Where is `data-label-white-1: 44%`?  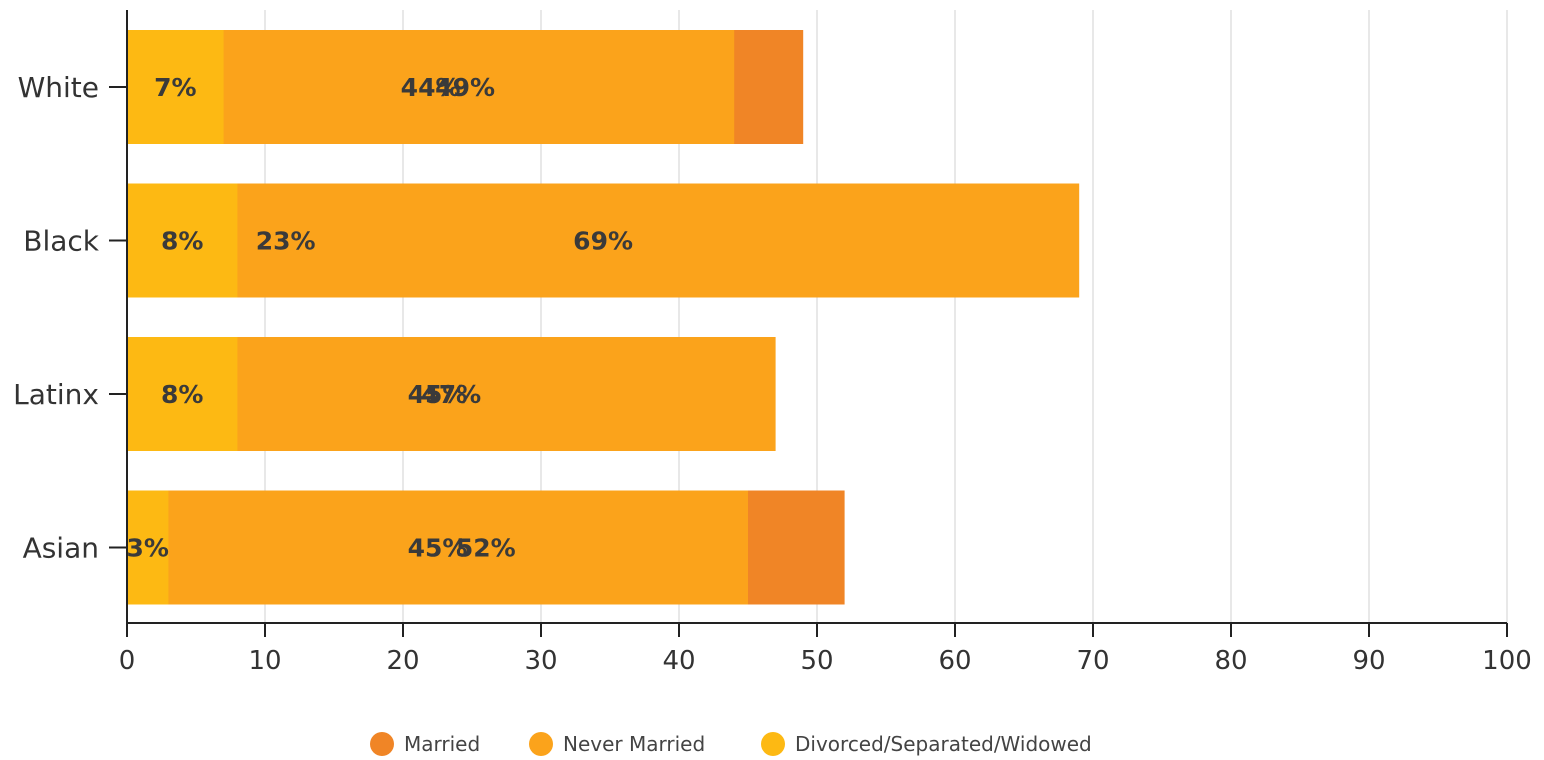
data-label-white-1: 44% is located at coordinates (431, 87).